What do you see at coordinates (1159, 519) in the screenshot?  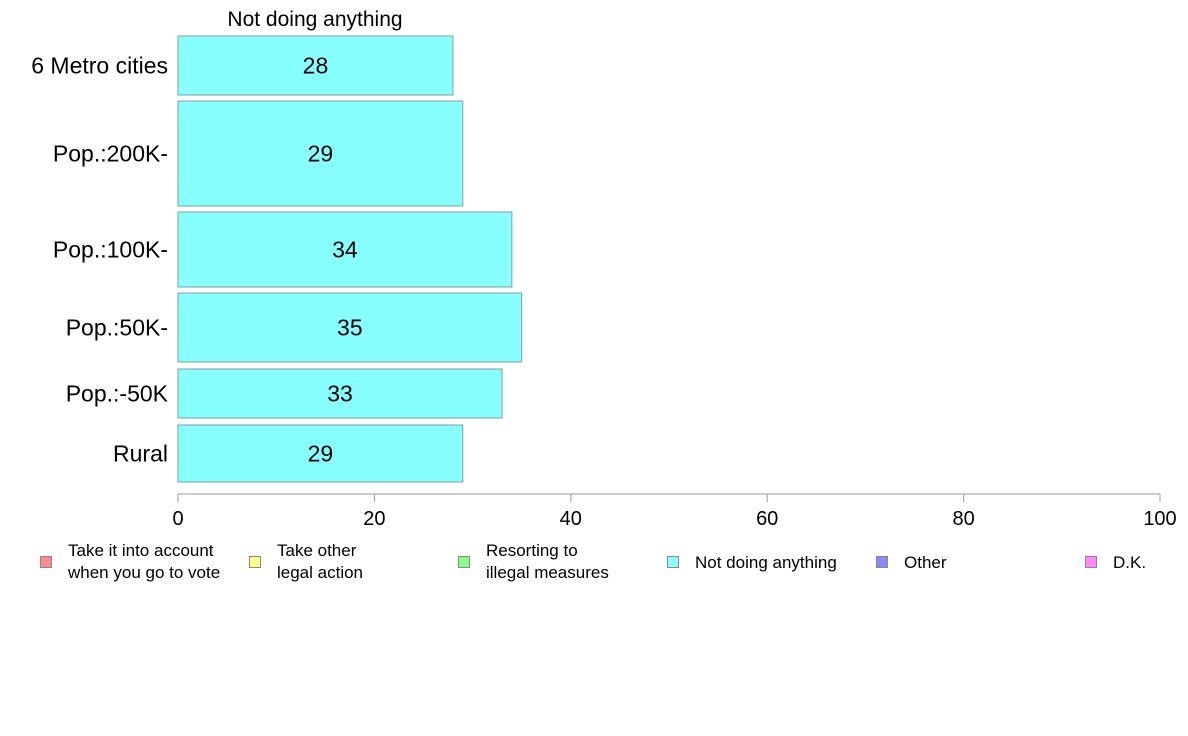 I see `x-tick-label: 100` at bounding box center [1159, 519].